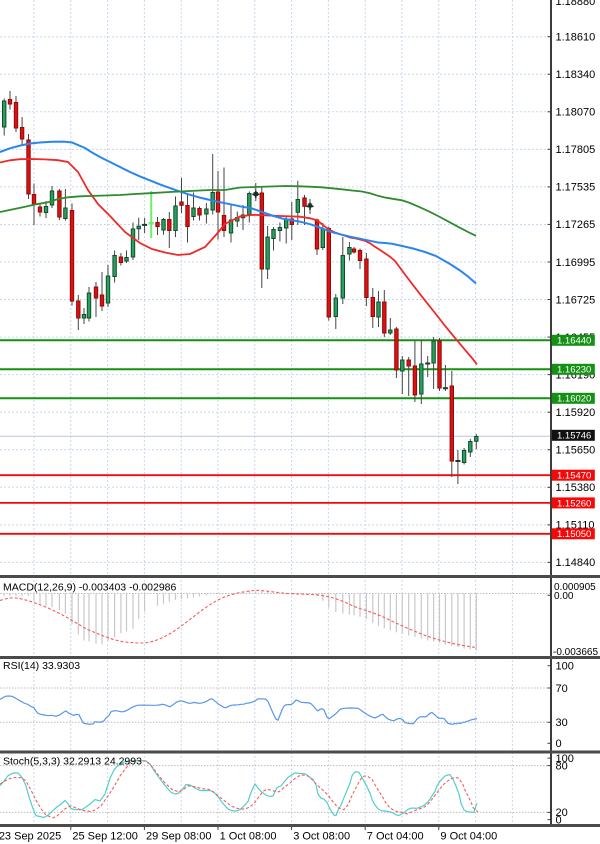  What do you see at coordinates (575, 587) in the screenshot?
I see `svg-text: 0.000905` at bounding box center [575, 587].